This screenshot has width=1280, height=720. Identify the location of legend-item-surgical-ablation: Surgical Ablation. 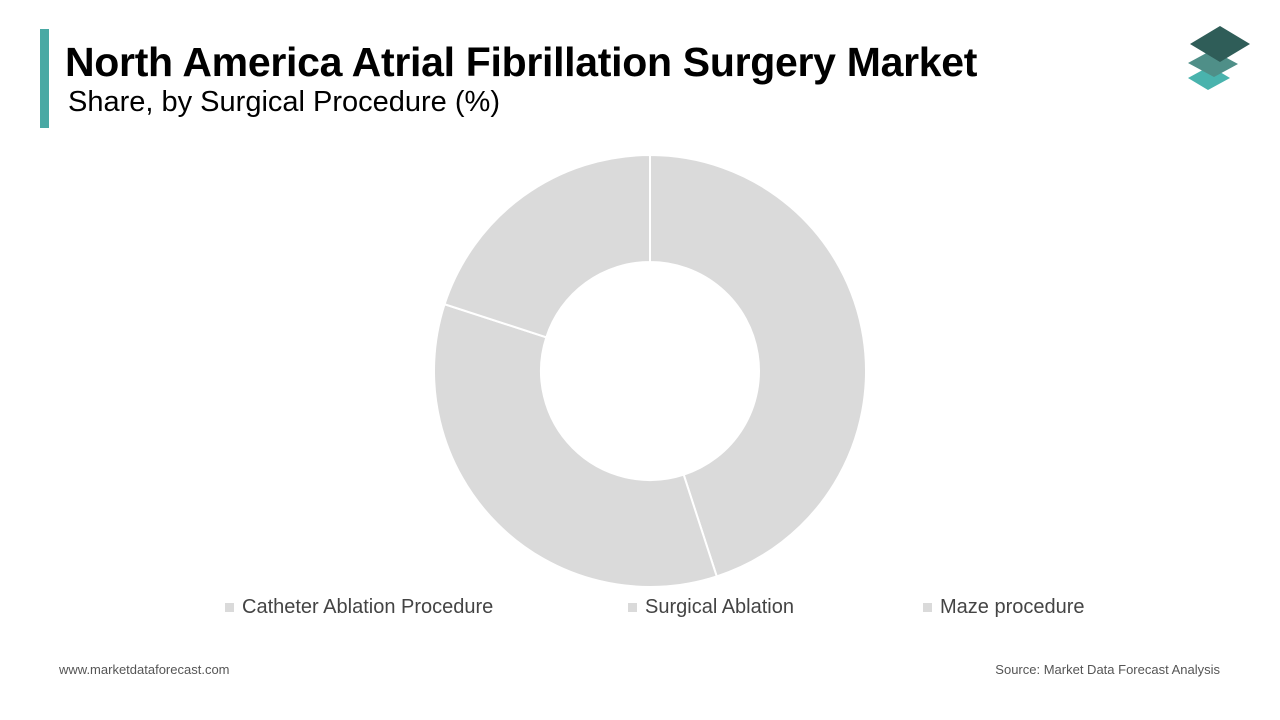
(711, 607).